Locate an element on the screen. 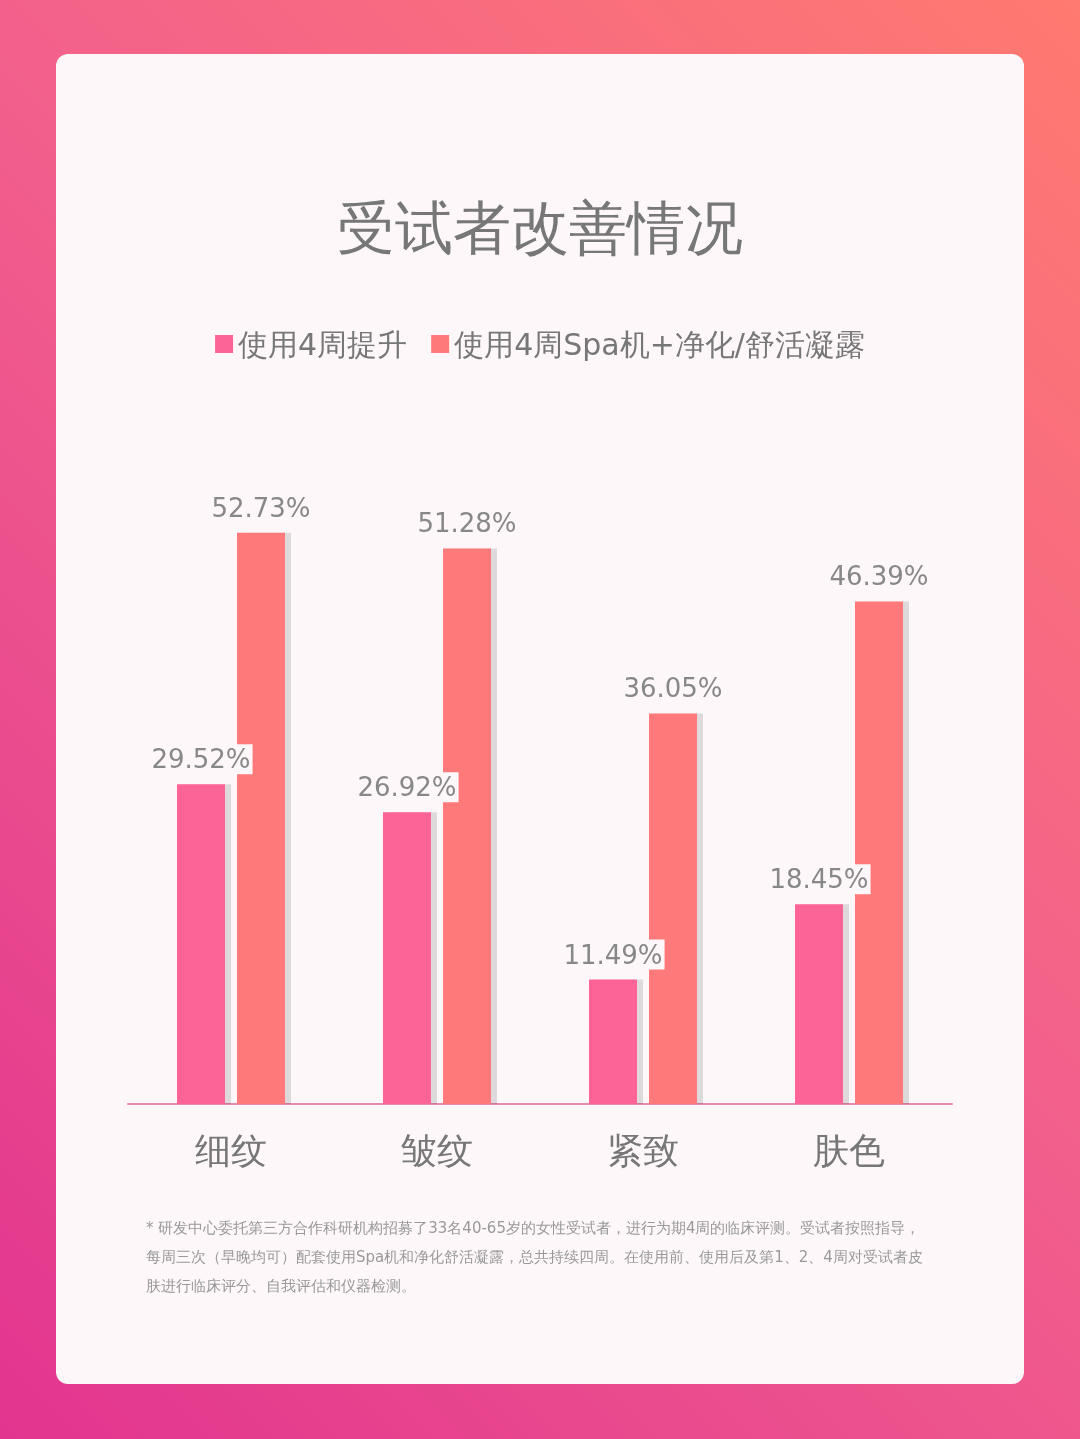  text: * 研发中心委托第三方合作科研机构招募了33名40-65岁的女性受试者，进行为期4周的临床评测。受试者按照指导，每周三次（早晚均可）配套使用Spa机和净化舒活凝露，总共持续四周。在使用前、使用后及第1、2、4周对受试者皮肤进行临床评分、自我评估和仪器检测。 is located at coordinates (535, 1257).